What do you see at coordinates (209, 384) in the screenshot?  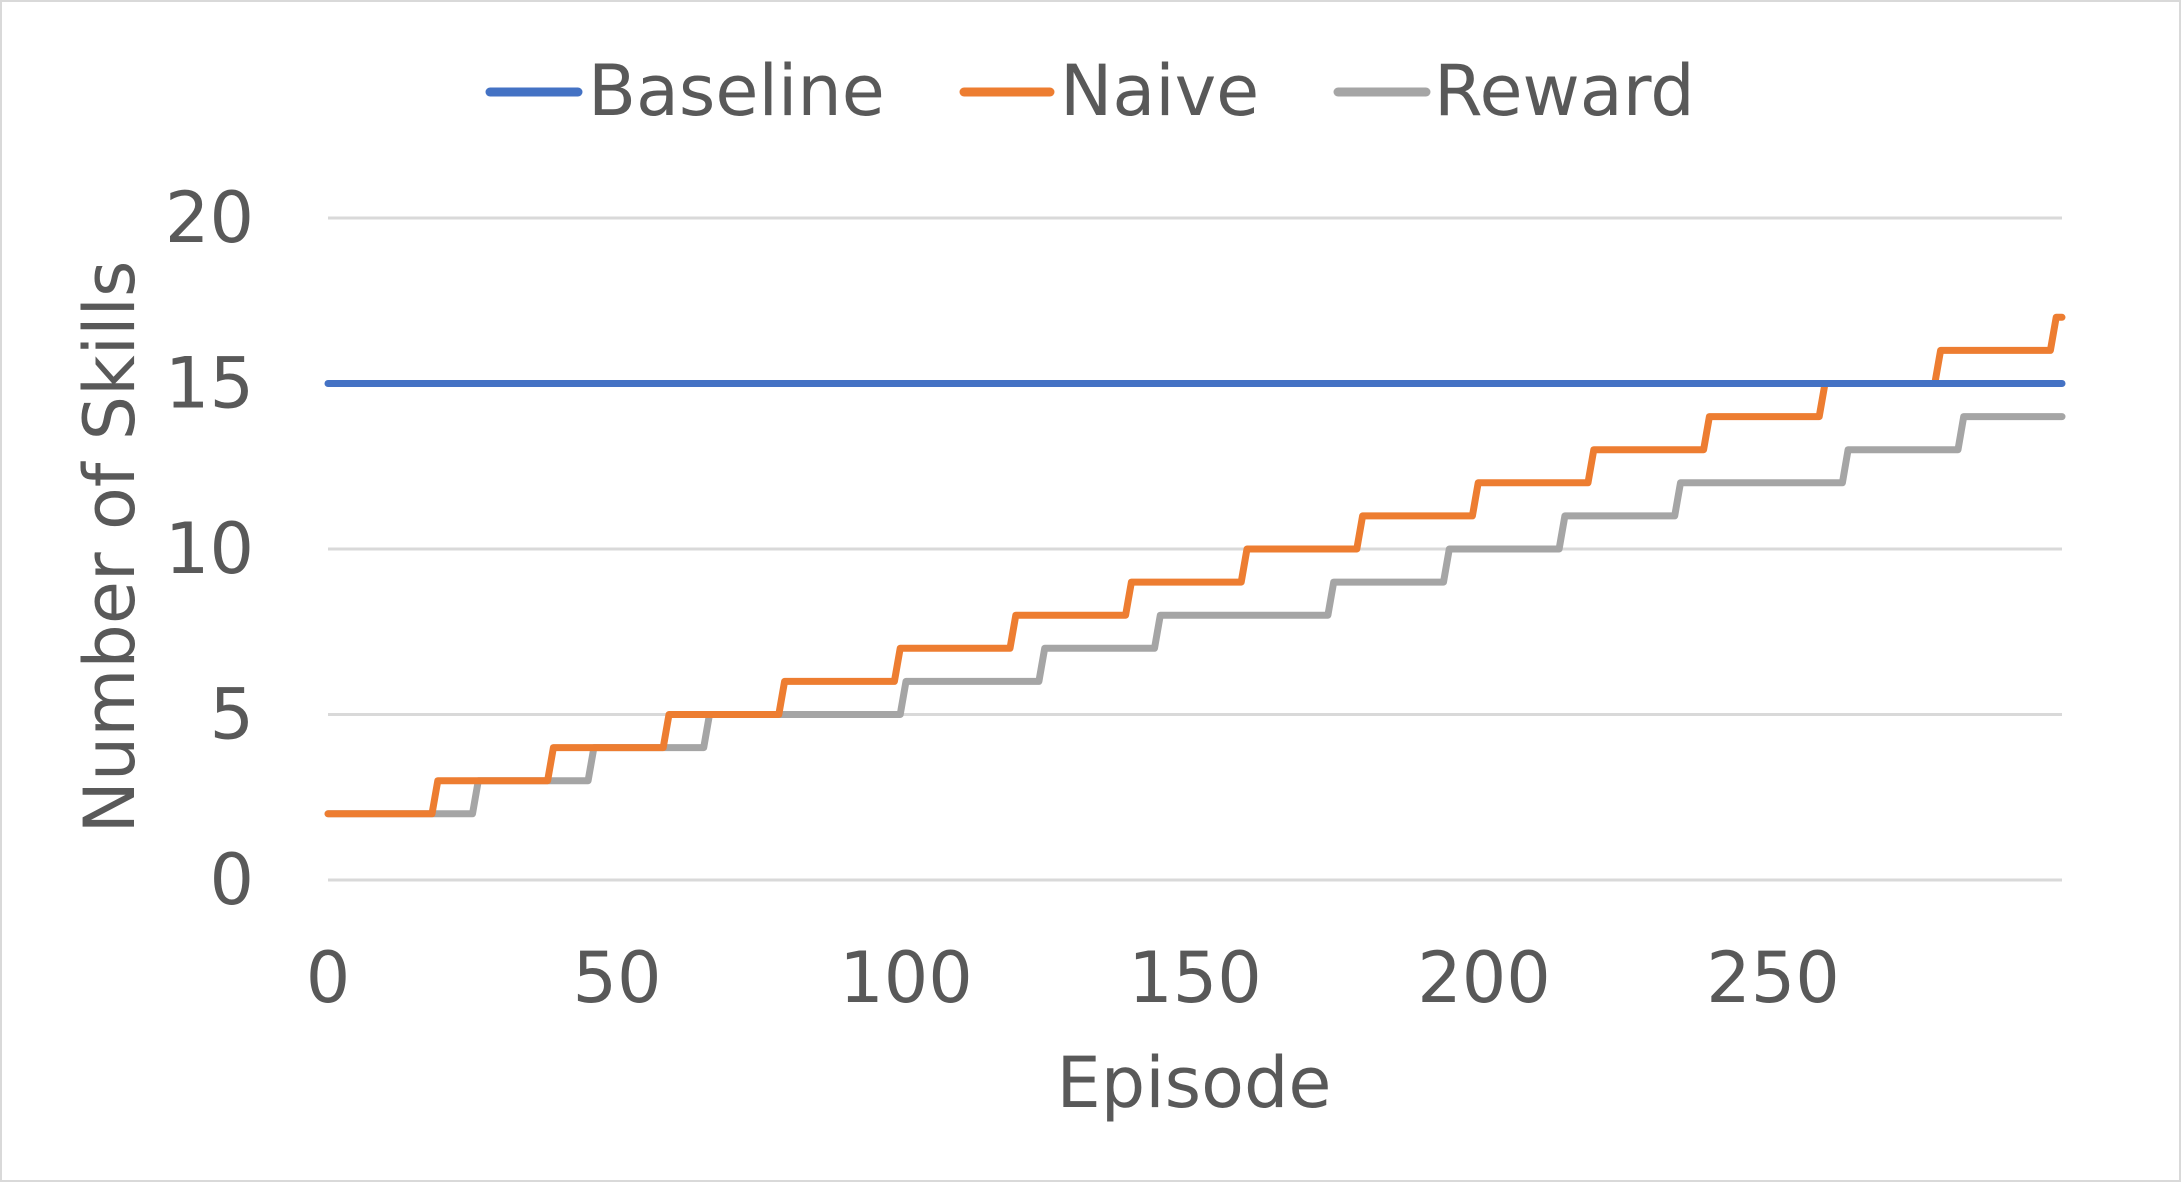 I see `y-tick-label: 15` at bounding box center [209, 384].